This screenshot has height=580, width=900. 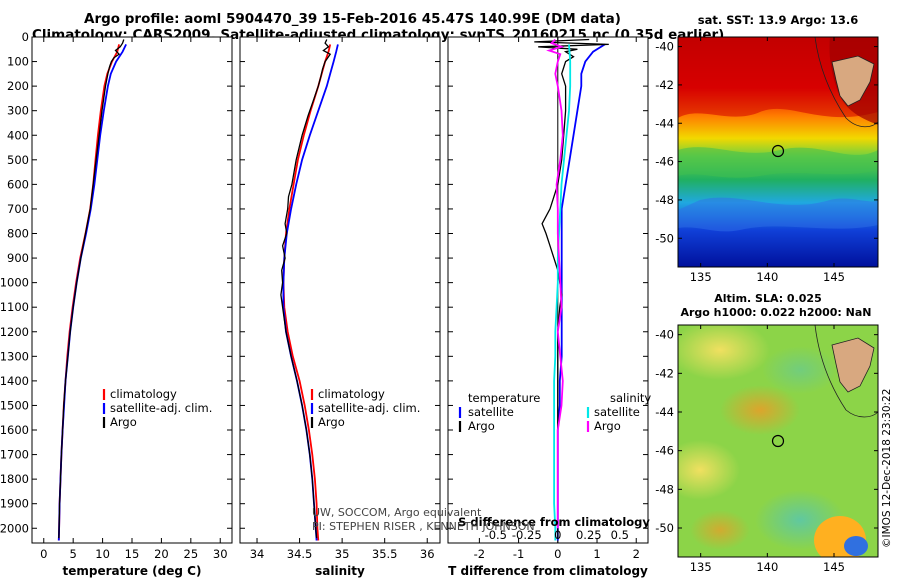 I want to click on depth-tick-label: 1200, so click(x=14, y=332).